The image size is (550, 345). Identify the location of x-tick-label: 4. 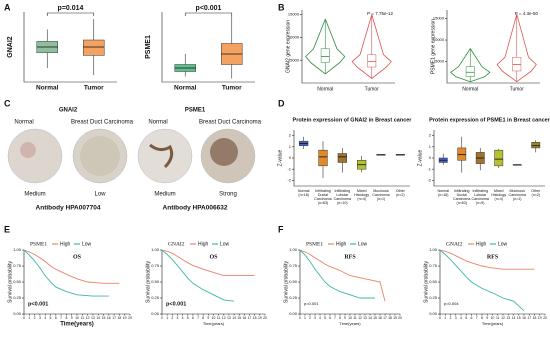
(45, 318).